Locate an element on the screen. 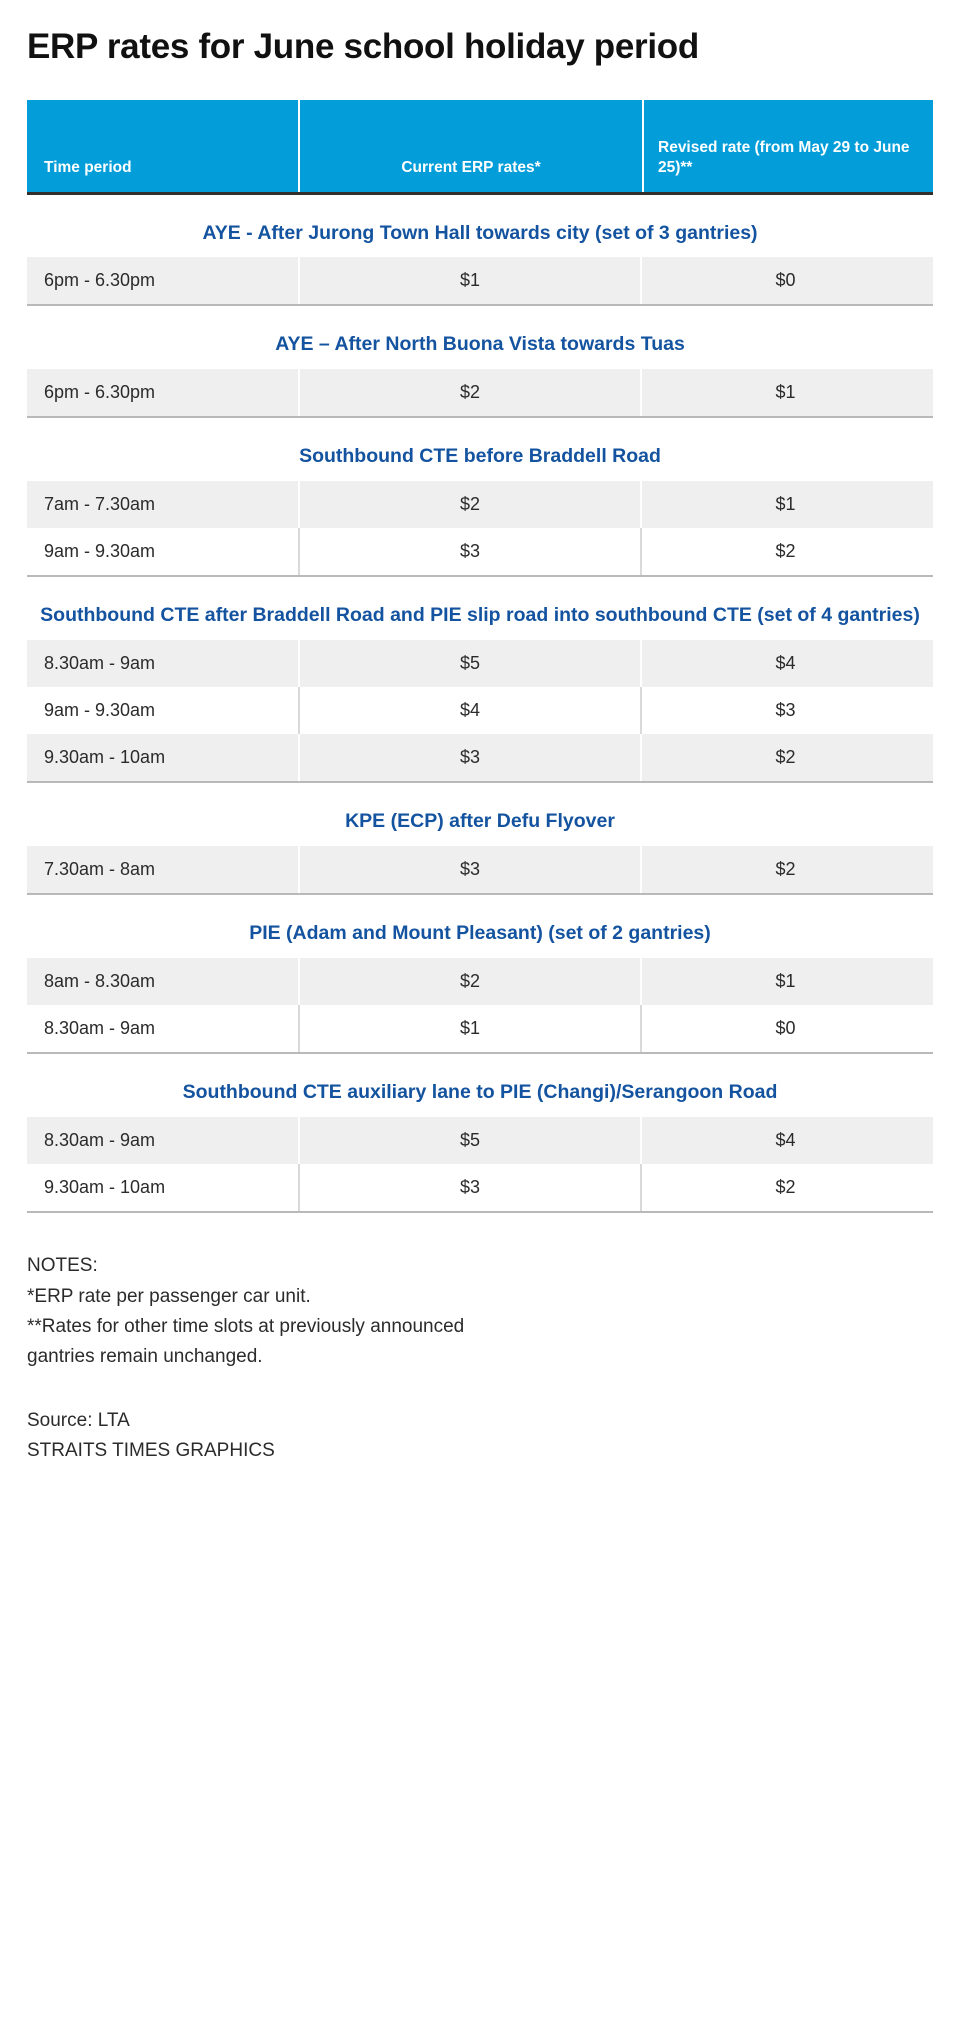  rate-rows: 8am - 8.30am $2 $1 8.30am - 9am $1 $0 is located at coordinates (480, 1006).